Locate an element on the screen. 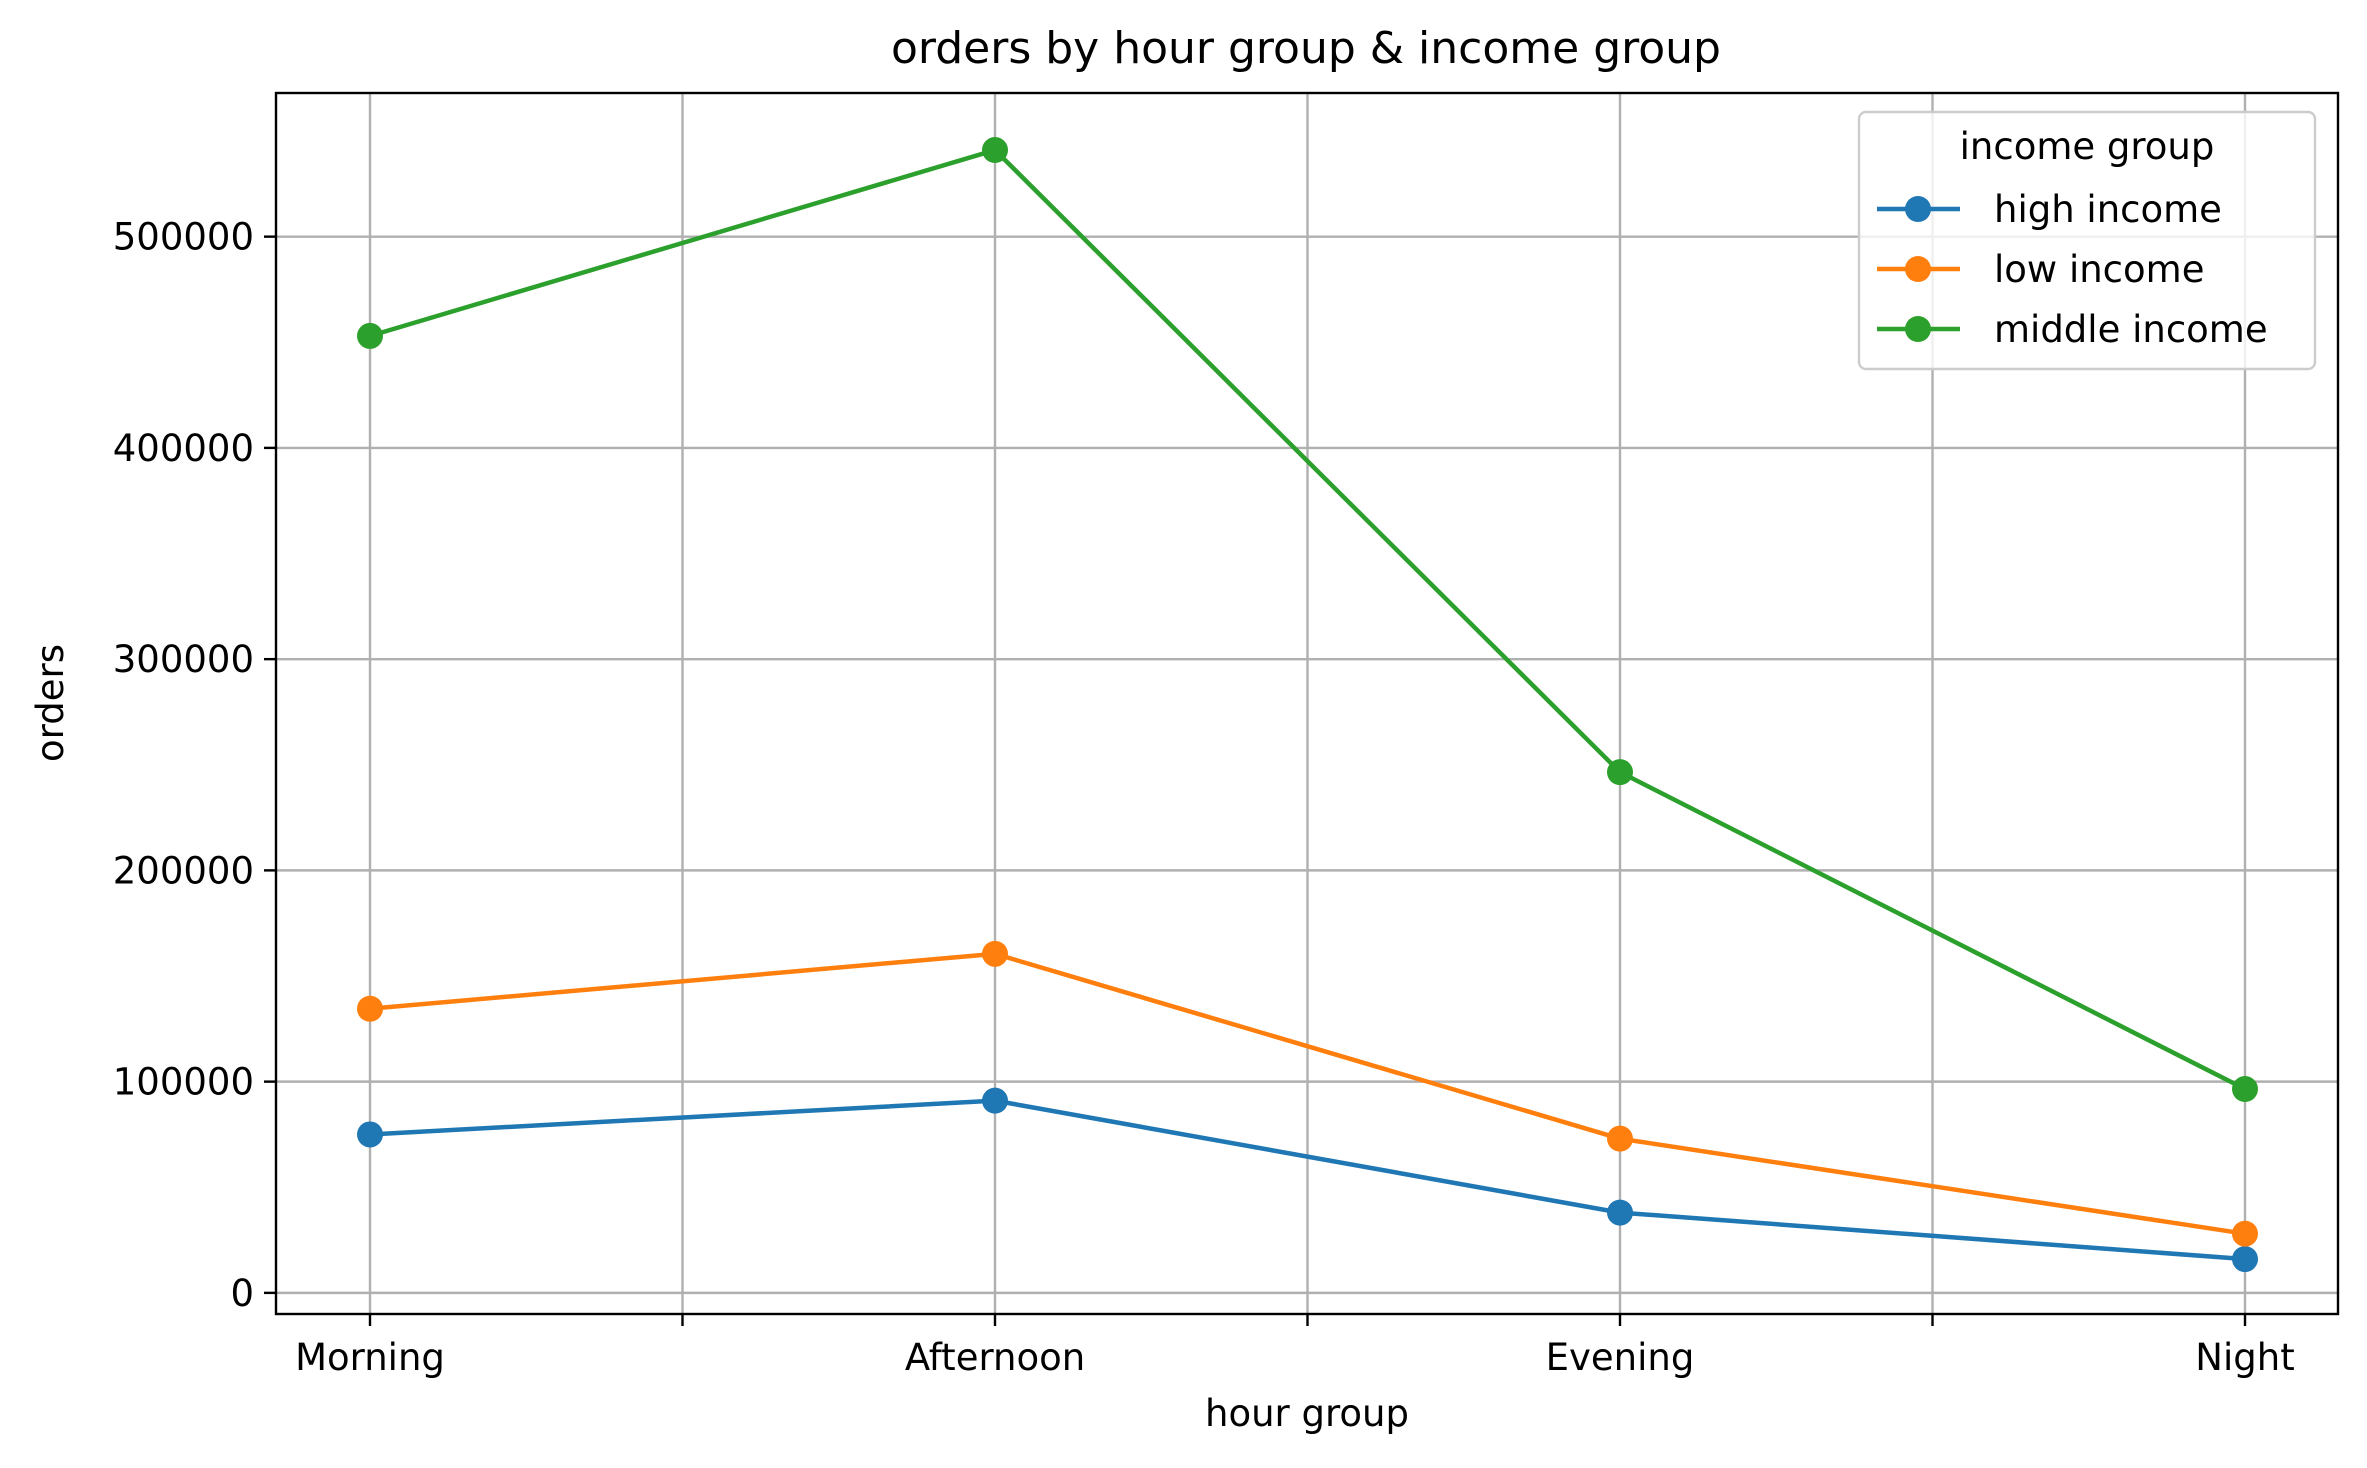 The image size is (2367, 1468). series-line-high-income is located at coordinates (1307, 1180).